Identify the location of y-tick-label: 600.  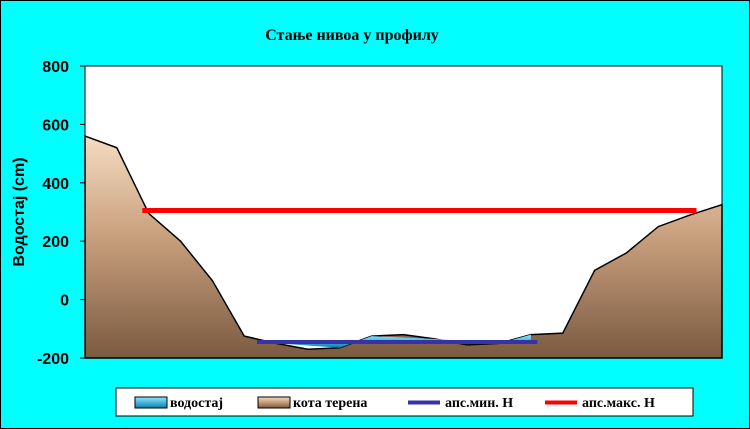
(55, 125).